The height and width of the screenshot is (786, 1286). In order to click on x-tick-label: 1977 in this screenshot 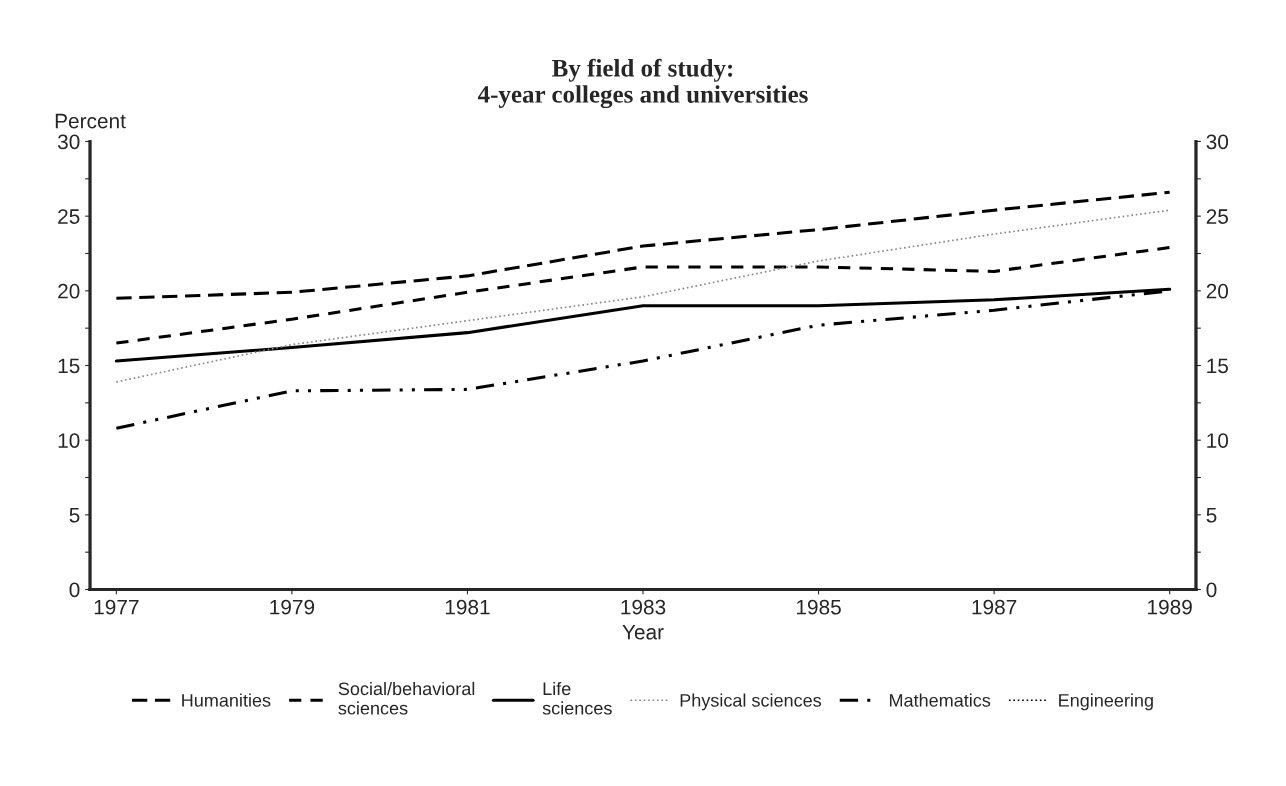, I will do `click(116, 607)`.